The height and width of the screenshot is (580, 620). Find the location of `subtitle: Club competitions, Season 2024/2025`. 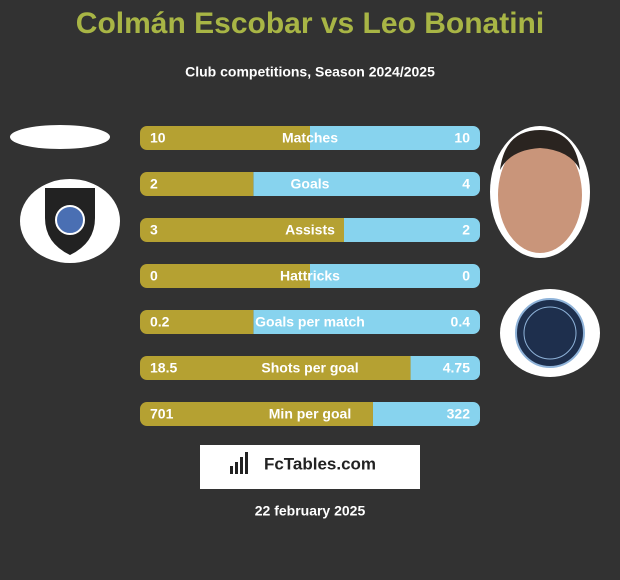

subtitle: Club competitions, Season 2024/2025 is located at coordinates (310, 72).